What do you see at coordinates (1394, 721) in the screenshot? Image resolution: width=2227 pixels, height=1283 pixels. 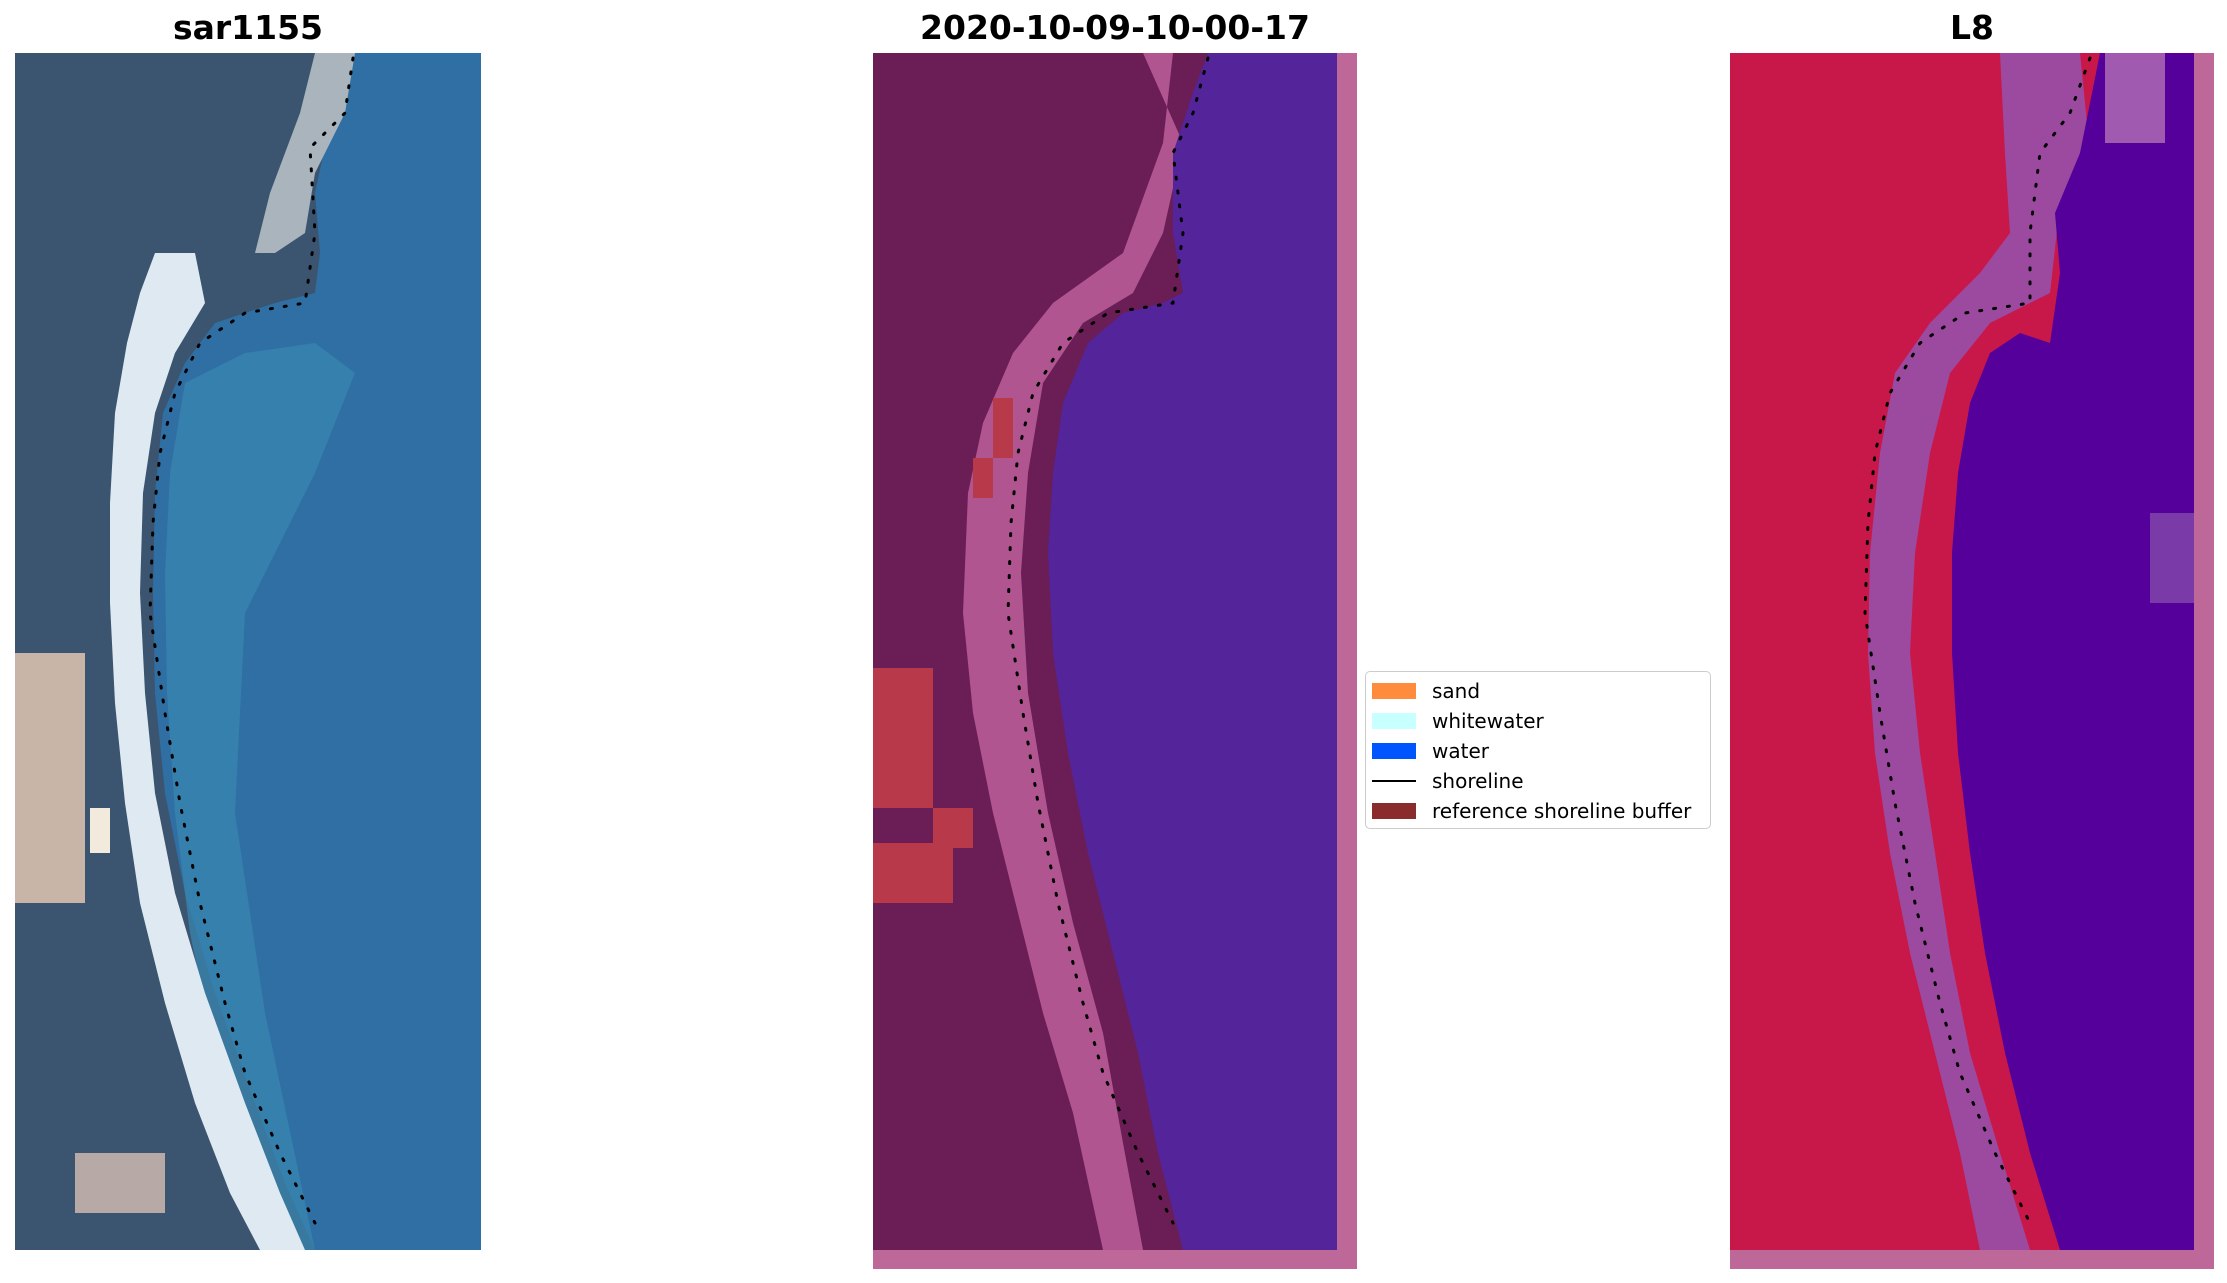 I see `legend-swatch-whitewater` at bounding box center [1394, 721].